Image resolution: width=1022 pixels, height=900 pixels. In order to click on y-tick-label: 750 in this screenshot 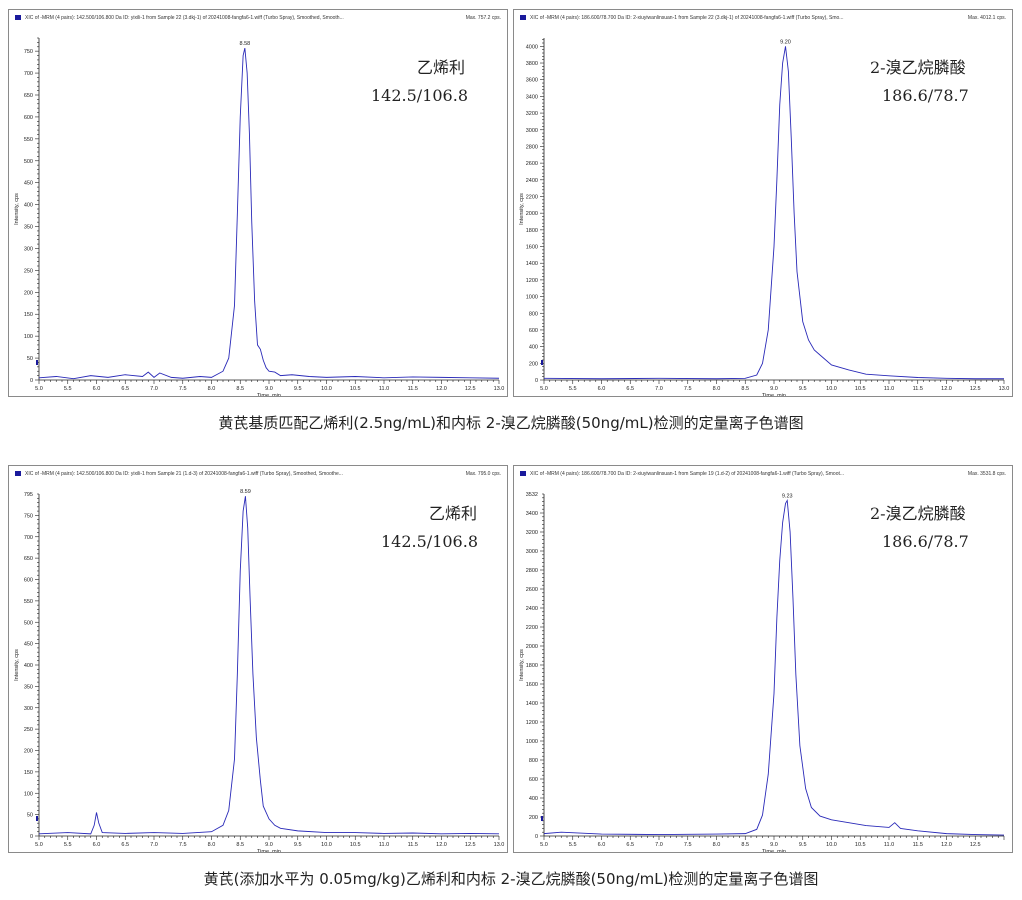, I will do `click(28, 52)`.